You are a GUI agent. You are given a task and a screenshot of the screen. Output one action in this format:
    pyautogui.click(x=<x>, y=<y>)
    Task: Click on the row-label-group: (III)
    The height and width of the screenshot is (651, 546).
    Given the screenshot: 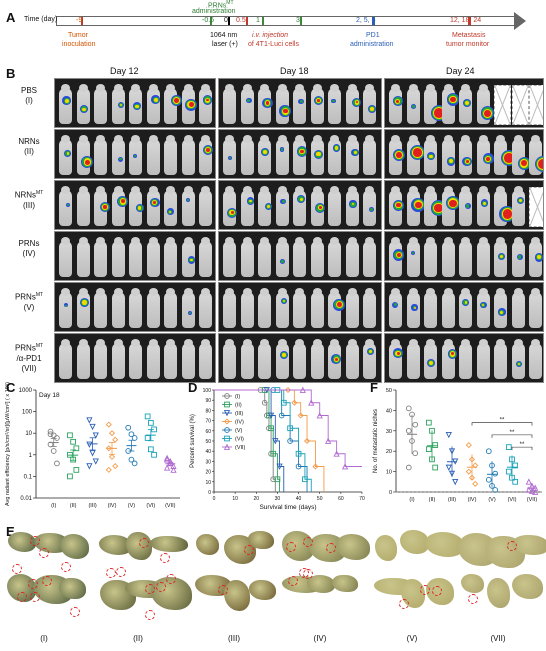 What is the action you would take?
    pyautogui.click(x=29, y=205)
    